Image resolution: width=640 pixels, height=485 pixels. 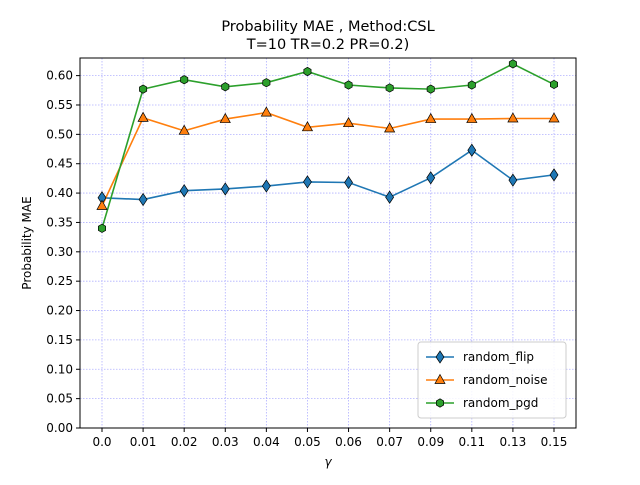 What do you see at coordinates (59, 311) in the screenshot?
I see `y-tick-label: 0.20` at bounding box center [59, 311].